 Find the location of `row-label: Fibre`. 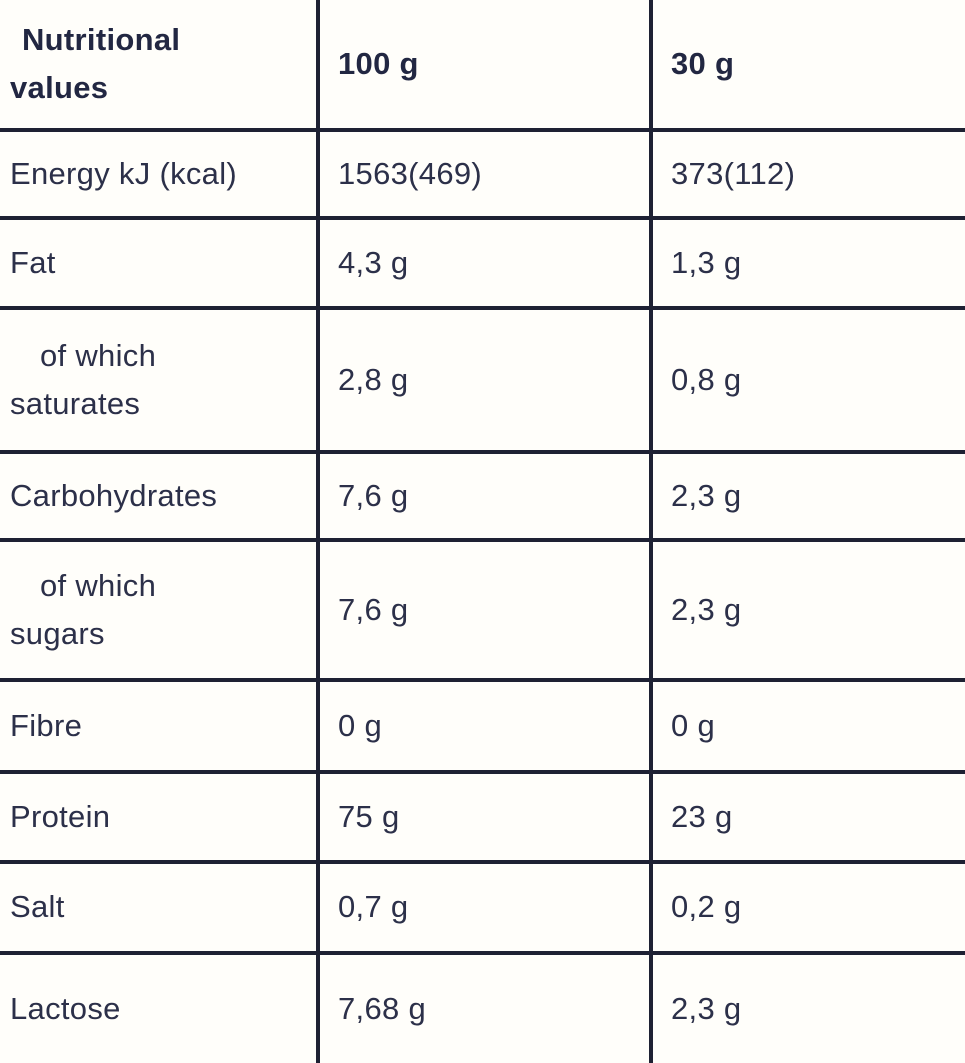

row-label: Fibre is located at coordinates (160, 725).